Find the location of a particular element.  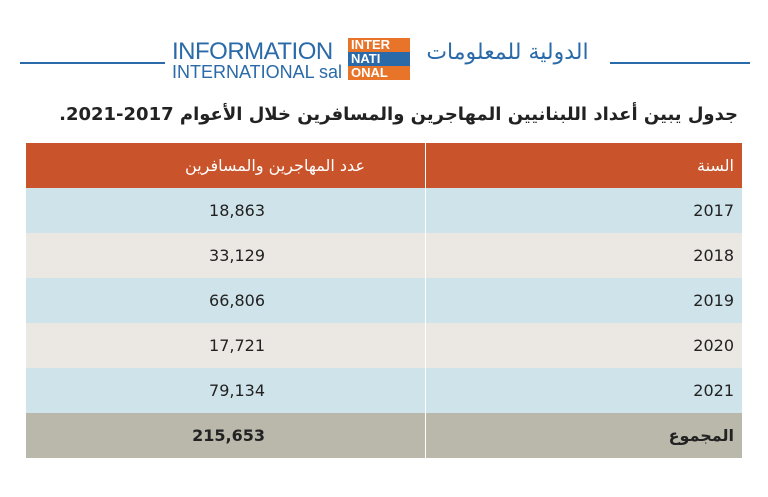

year: 2018 is located at coordinates (583, 255).